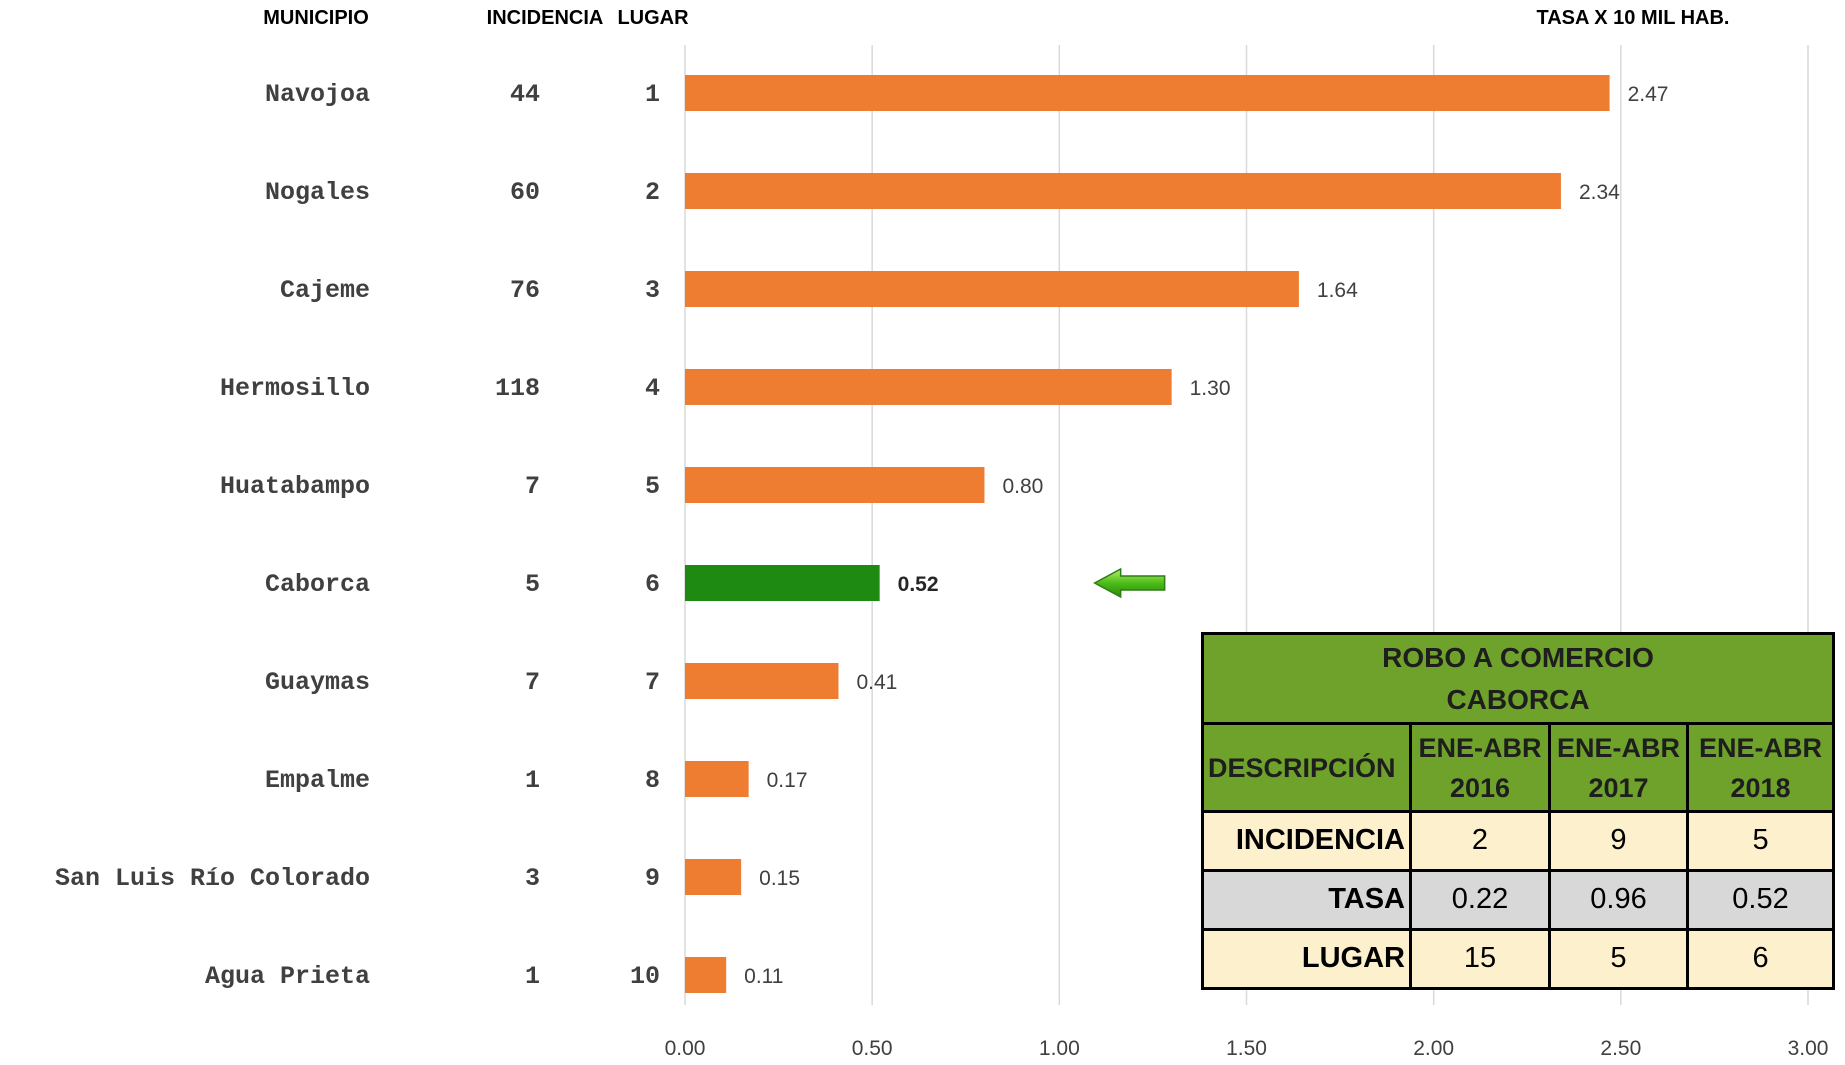 The width and height of the screenshot is (1845, 1065). What do you see at coordinates (652, 878) in the screenshot?
I see `lugar-value: 9` at bounding box center [652, 878].